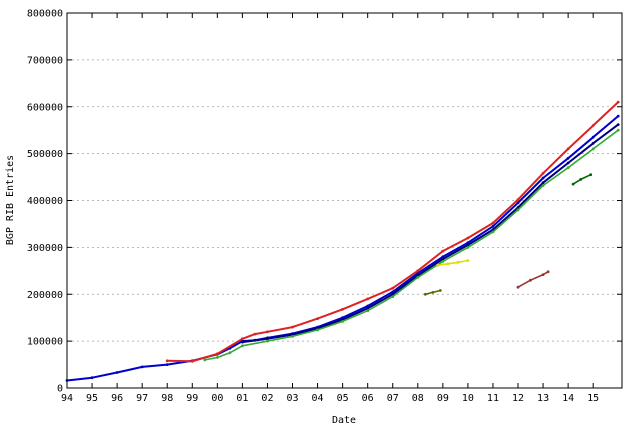 The height and width of the screenshot is (430, 640). What do you see at coordinates (142, 398) in the screenshot?
I see `x-tick-label: 97` at bounding box center [142, 398].